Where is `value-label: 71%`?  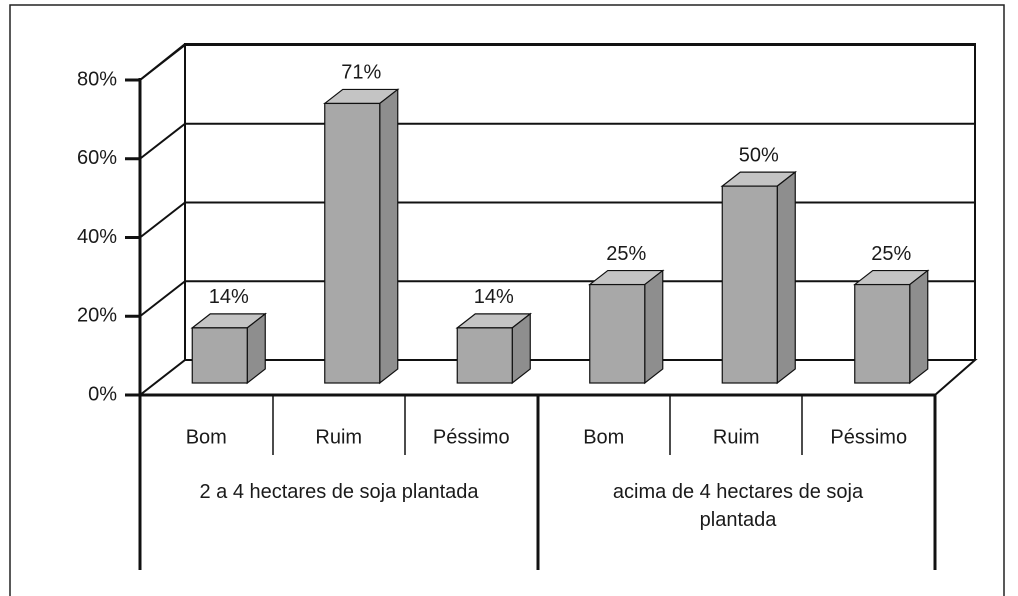 value-label: 71% is located at coordinates (361, 73).